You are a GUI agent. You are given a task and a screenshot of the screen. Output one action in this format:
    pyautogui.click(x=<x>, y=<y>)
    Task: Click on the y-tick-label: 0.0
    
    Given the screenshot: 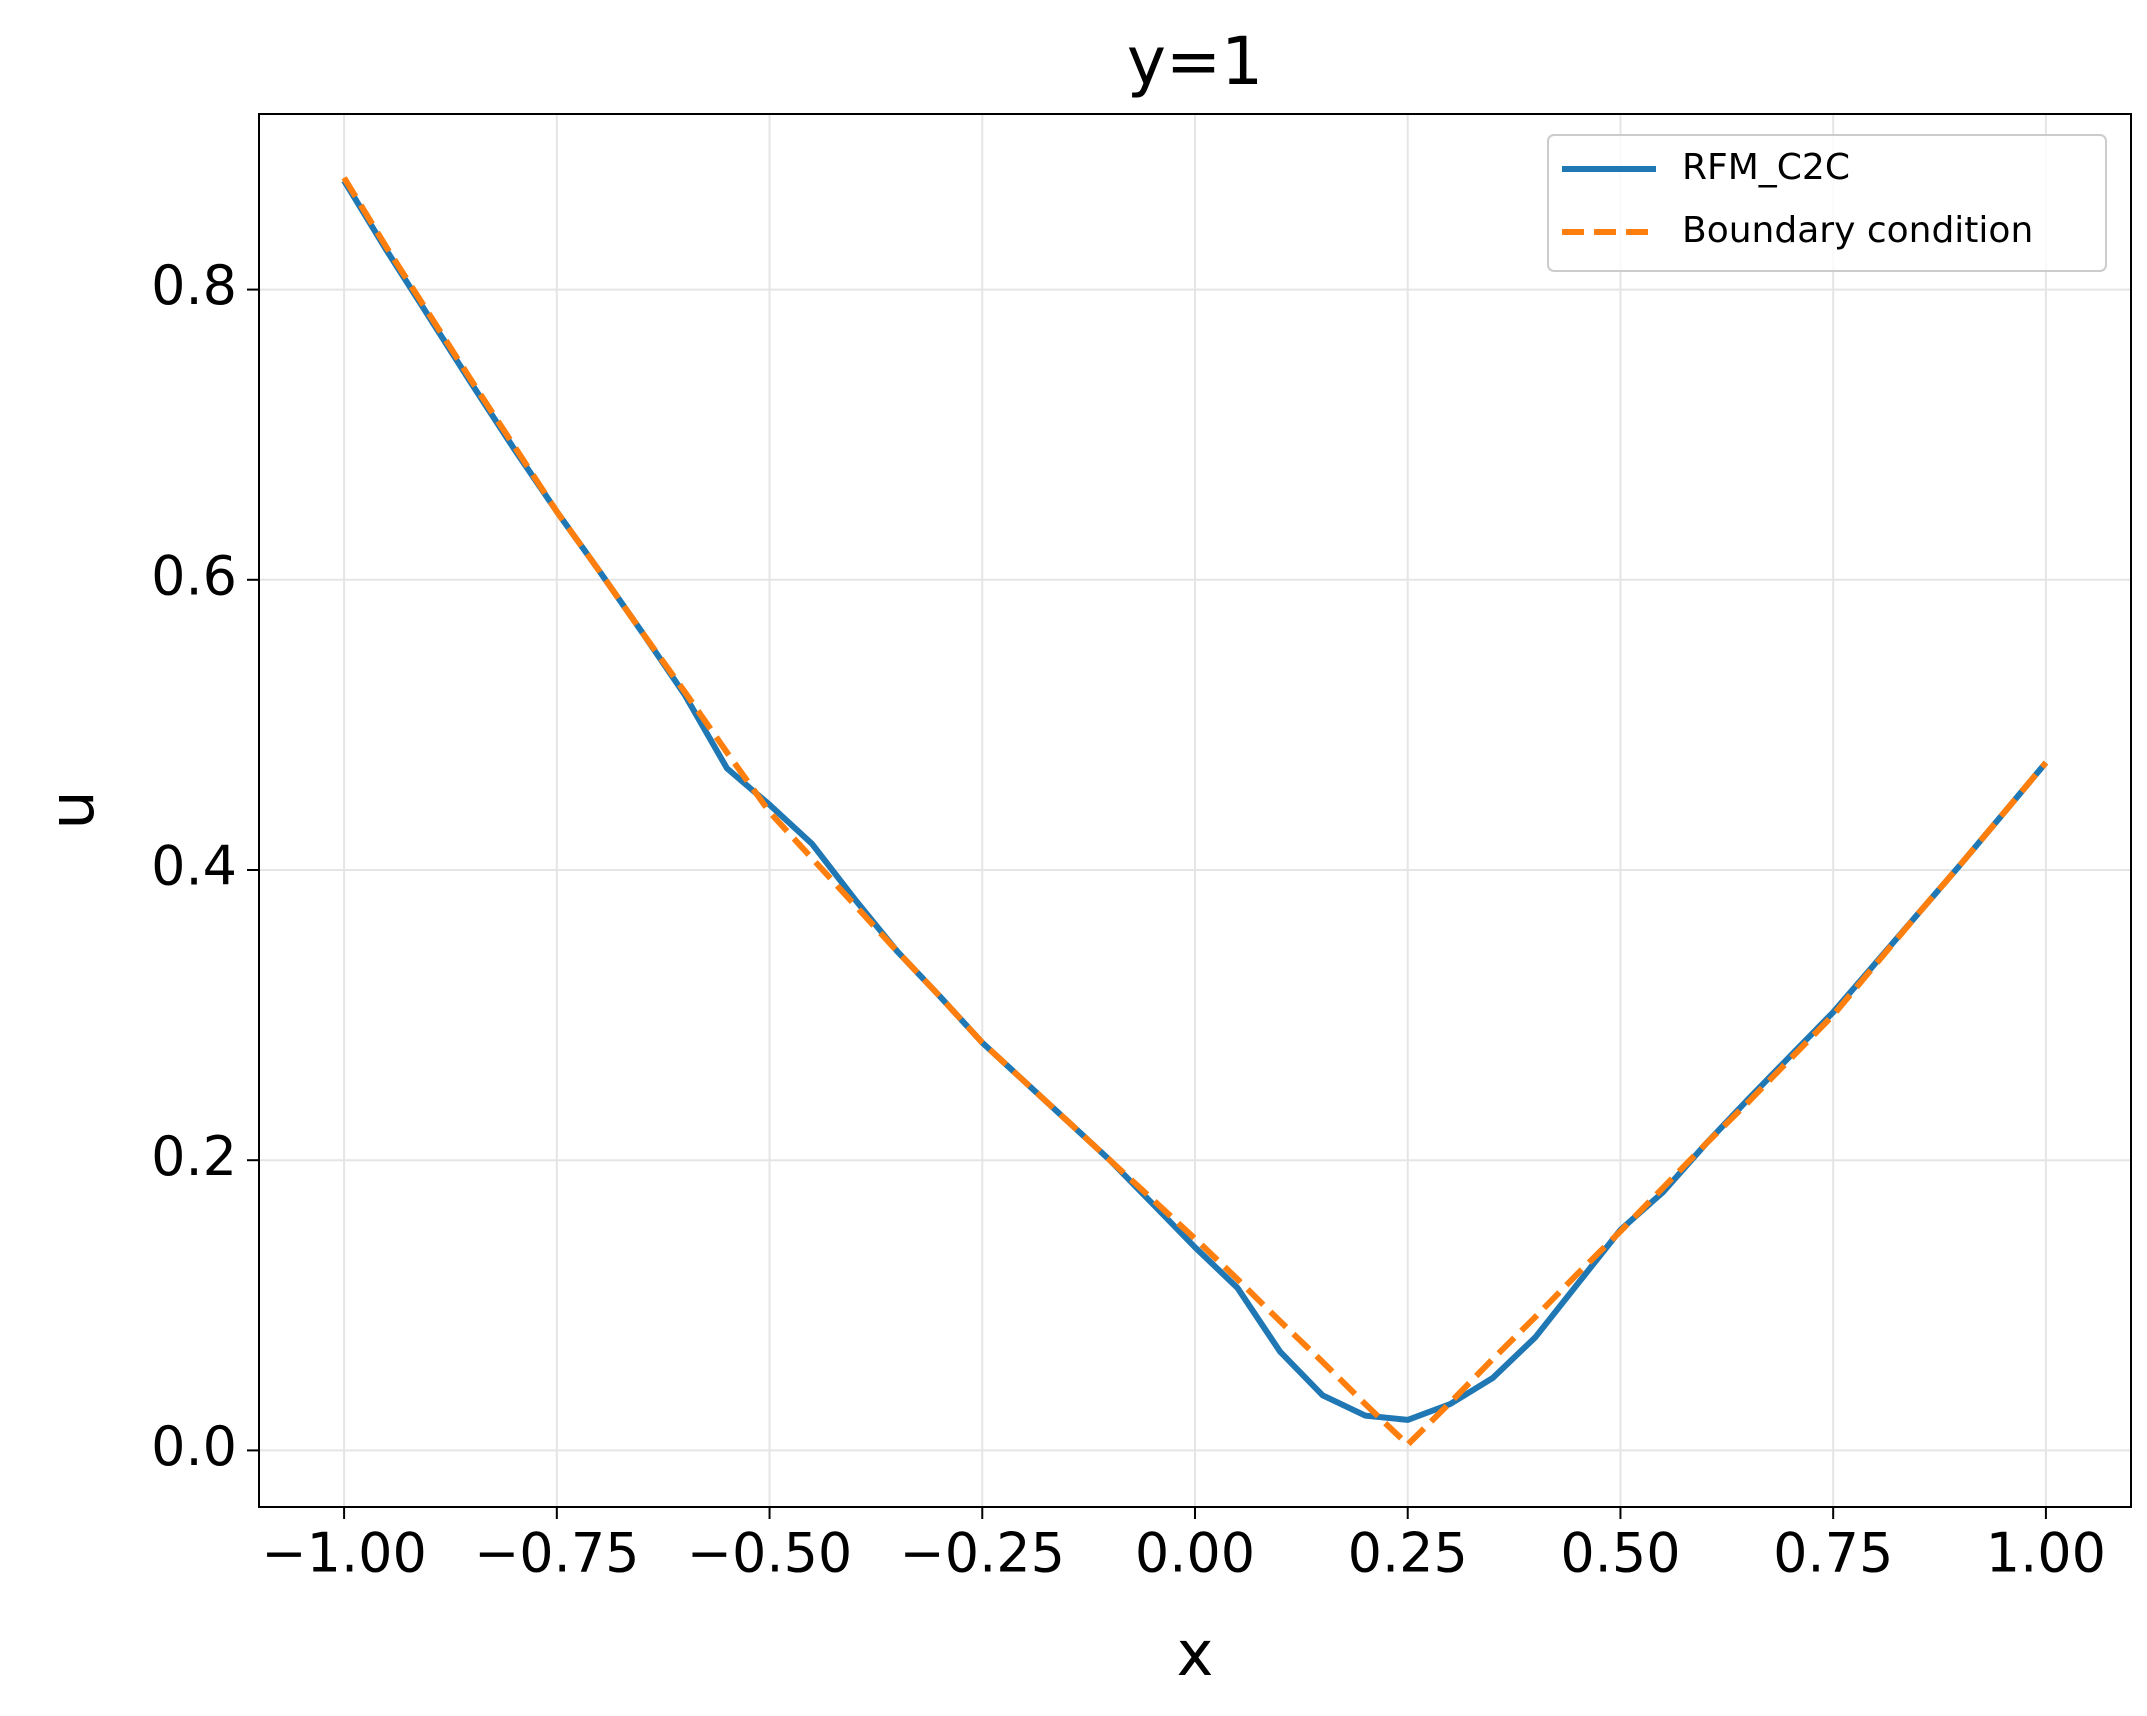 What is the action you would take?
    pyautogui.click(x=194, y=1446)
    